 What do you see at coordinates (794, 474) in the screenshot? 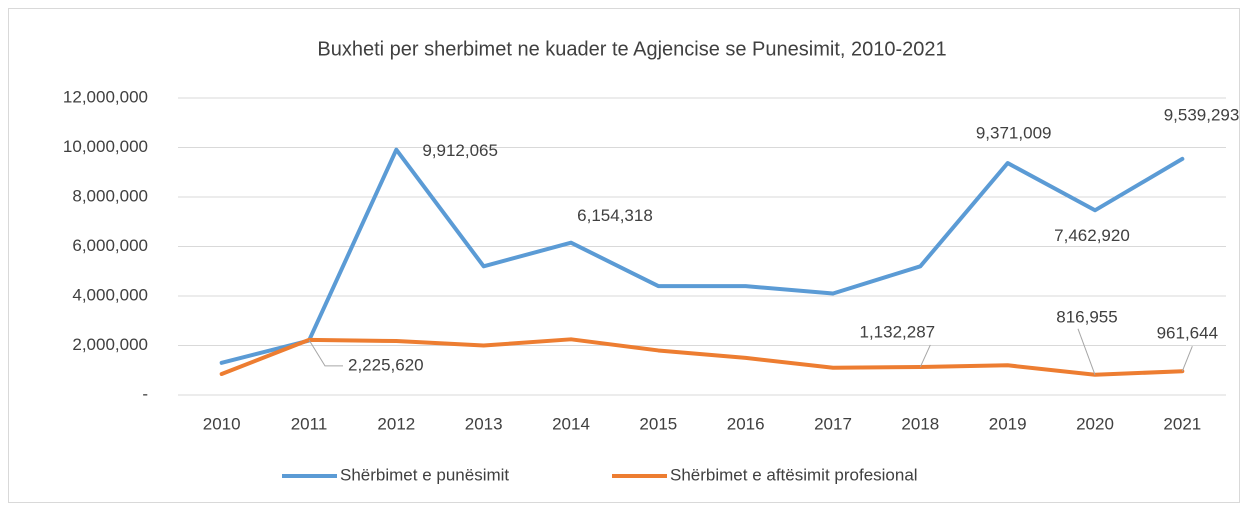
I see `legend-label: Shërbimet e aftësimit profesional` at bounding box center [794, 474].